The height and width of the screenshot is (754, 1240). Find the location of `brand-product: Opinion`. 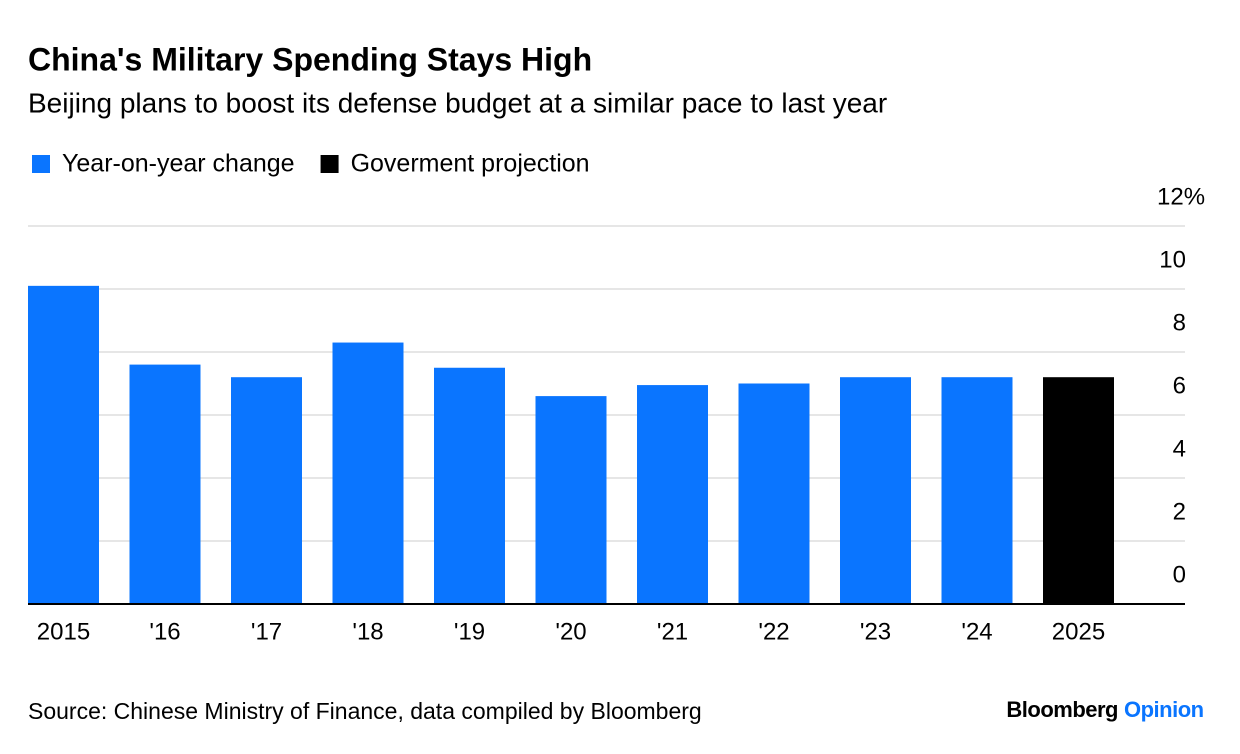

brand-product: Opinion is located at coordinates (1164, 709).